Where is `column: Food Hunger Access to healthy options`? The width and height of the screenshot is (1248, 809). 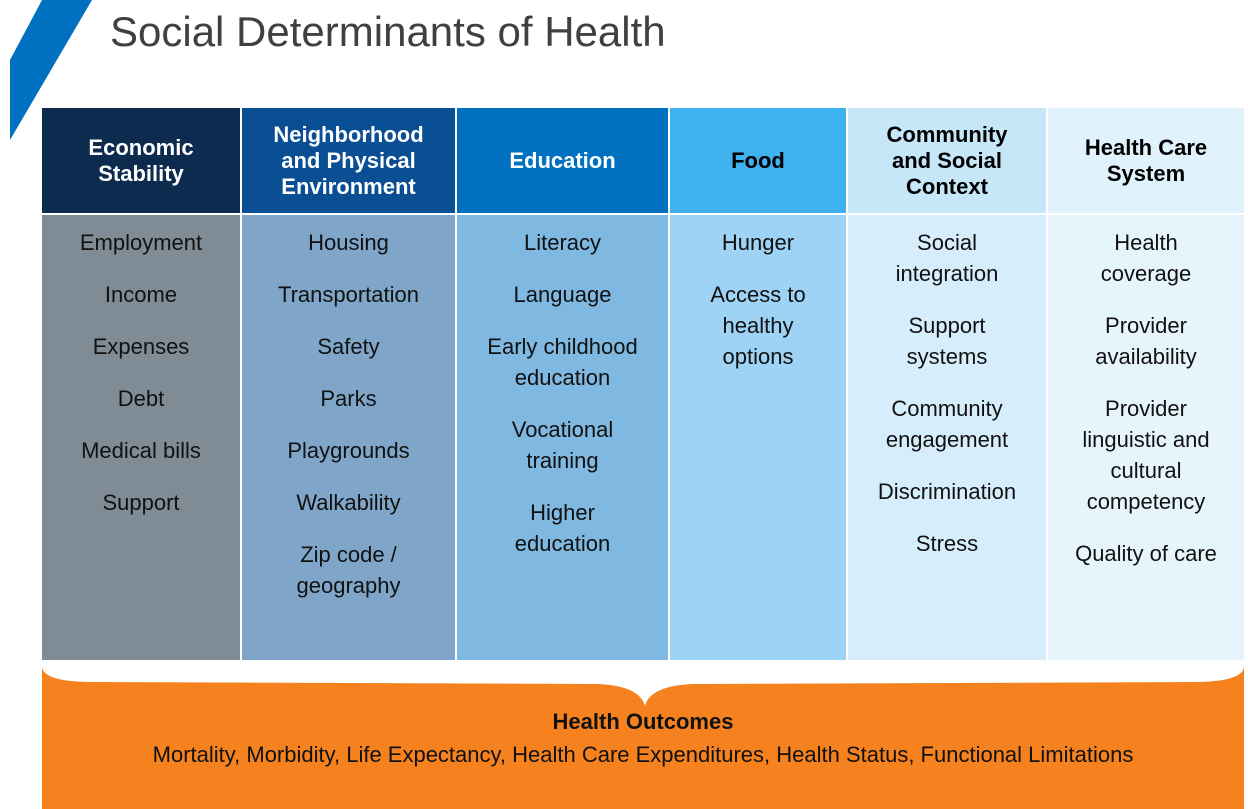 column: Food Hunger Access to healthy options is located at coordinates (759, 384).